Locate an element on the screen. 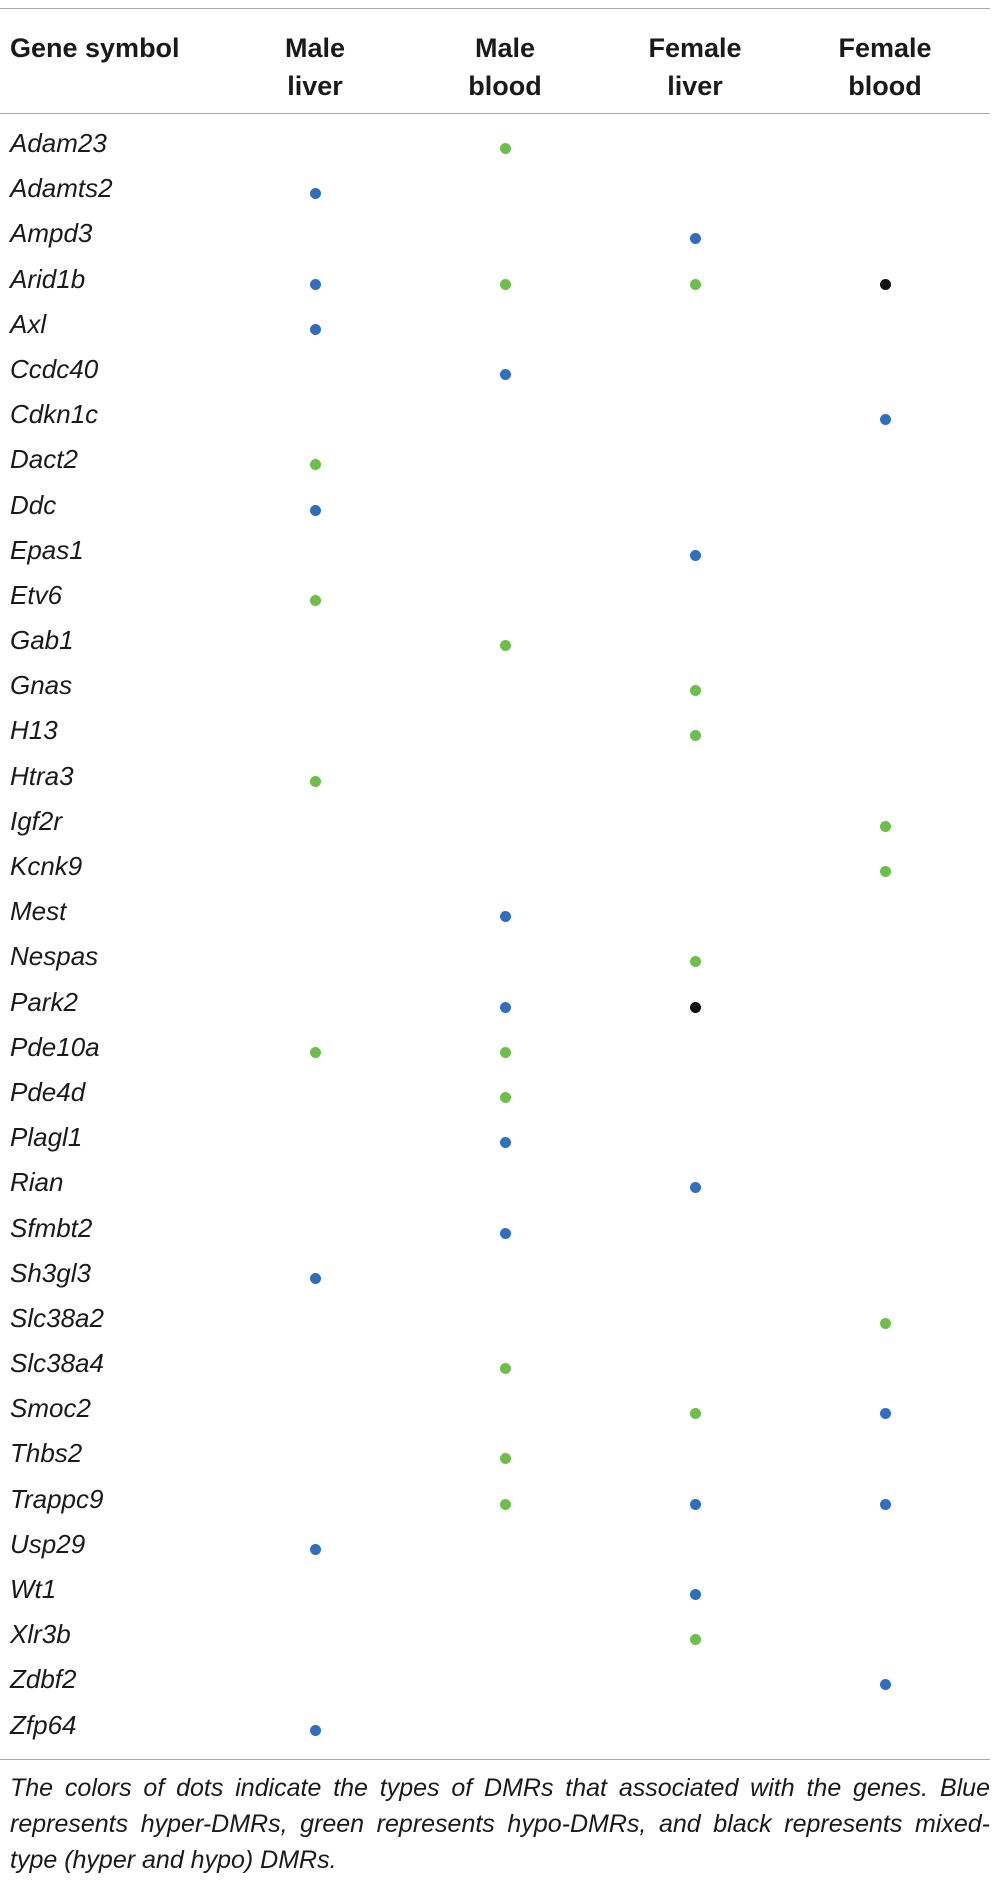 The height and width of the screenshot is (1884, 1000). table-row: Gab1 is located at coordinates (495, 645).